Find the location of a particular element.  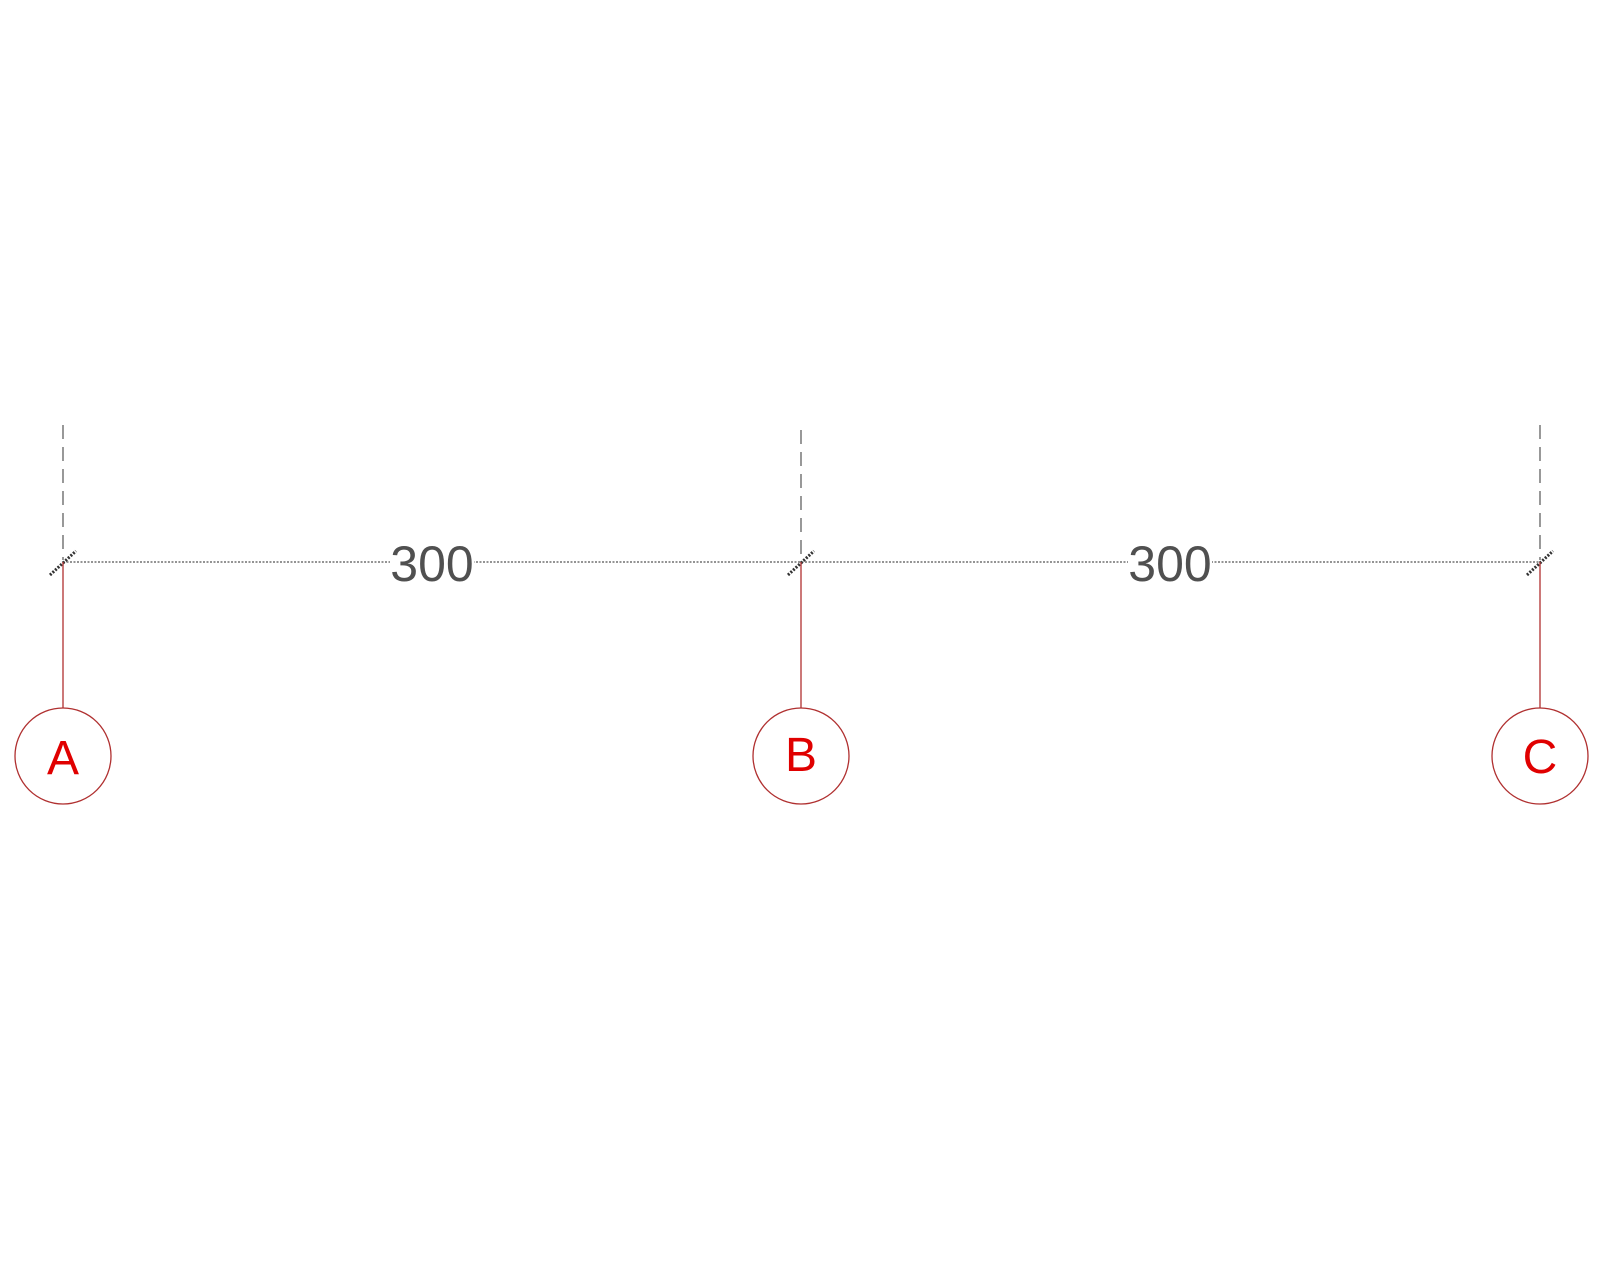

grid-bubble-a is located at coordinates (63, 756).